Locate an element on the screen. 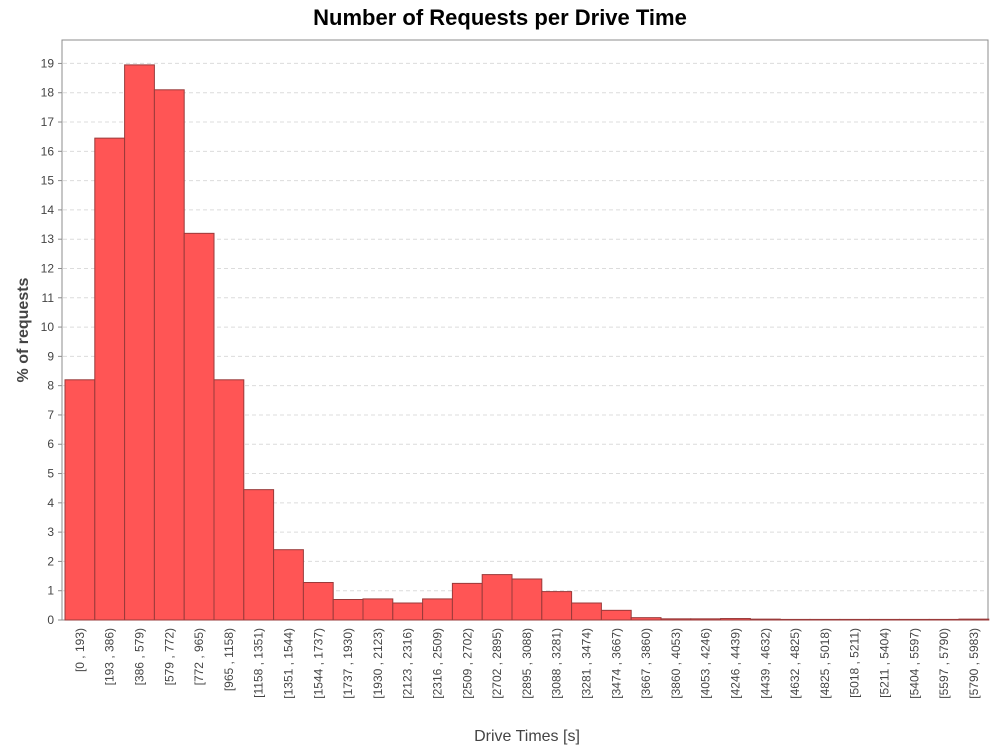  y-tick-label: 15 is located at coordinates (48, 181).